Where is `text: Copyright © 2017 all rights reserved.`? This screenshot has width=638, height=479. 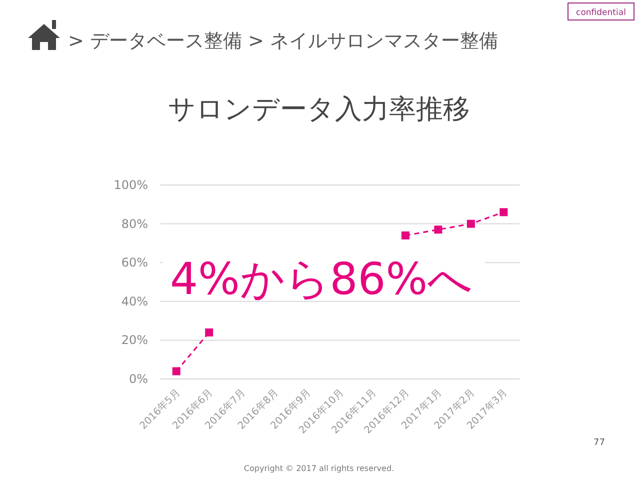
text: Copyright © 2017 all rights reserved. is located at coordinates (319, 468).